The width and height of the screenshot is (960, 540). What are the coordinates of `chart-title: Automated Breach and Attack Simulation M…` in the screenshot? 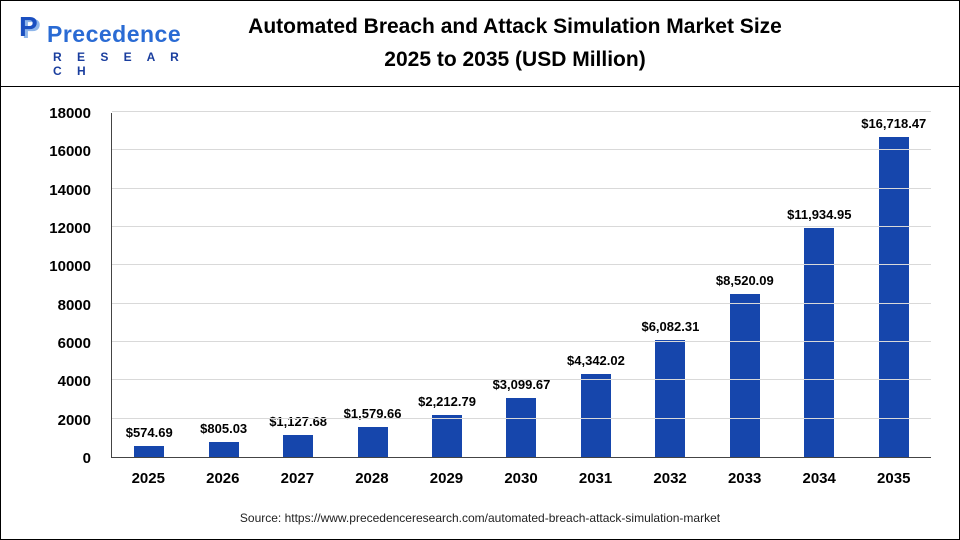 It's located at (480, 43).